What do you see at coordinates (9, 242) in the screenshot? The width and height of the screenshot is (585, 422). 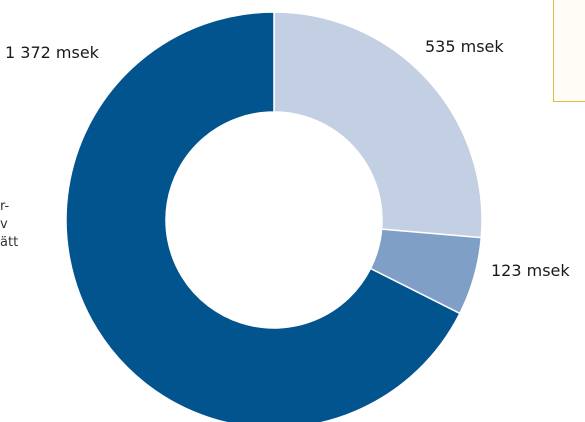 I see `side-text-line-3: ätt` at bounding box center [9, 242].